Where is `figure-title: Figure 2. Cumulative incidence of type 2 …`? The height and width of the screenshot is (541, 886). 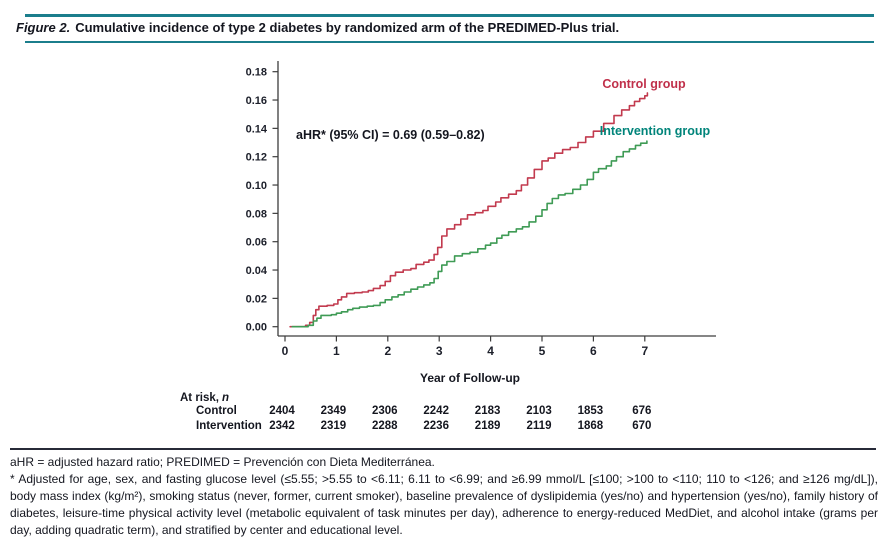 figure-title: Figure 2. Cumulative incidence of type 2 … is located at coordinates (317, 27).